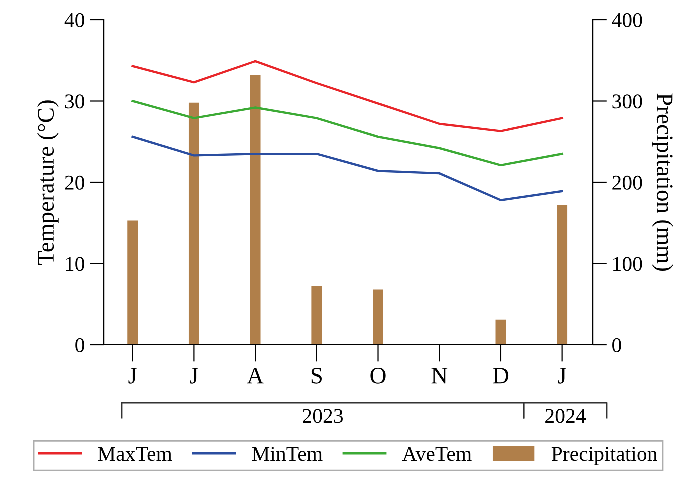  What do you see at coordinates (605, 456) in the screenshot?
I see `legend-label: Precipitation` at bounding box center [605, 456].